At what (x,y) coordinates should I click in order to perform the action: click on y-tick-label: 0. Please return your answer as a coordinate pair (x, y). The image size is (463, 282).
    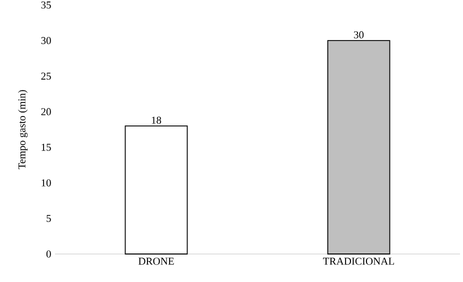
    Looking at the image, I should click on (48, 254).